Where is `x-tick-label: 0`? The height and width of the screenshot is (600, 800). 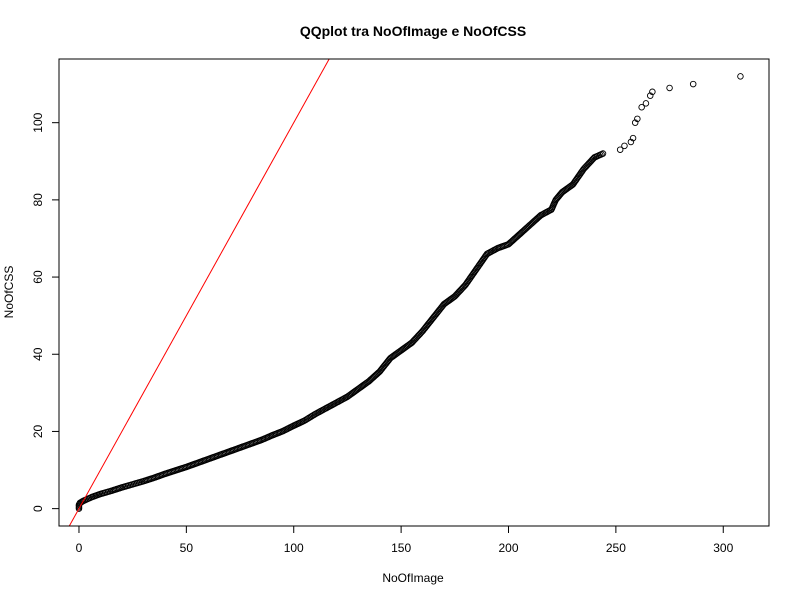 x-tick-label: 0 is located at coordinates (79, 548).